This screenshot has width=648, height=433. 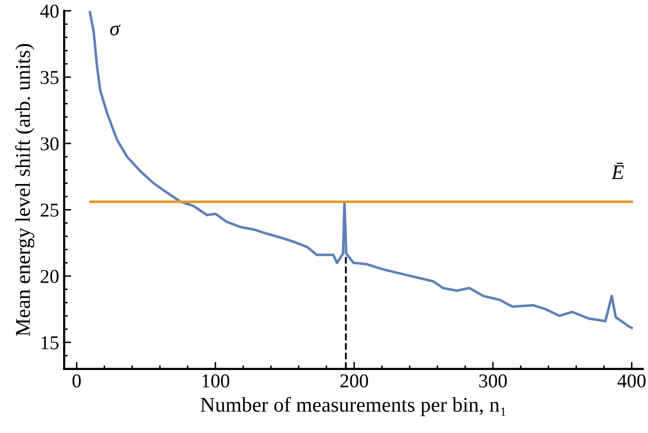 What do you see at coordinates (216, 381) in the screenshot?
I see `x-tick-label: 100` at bounding box center [216, 381].